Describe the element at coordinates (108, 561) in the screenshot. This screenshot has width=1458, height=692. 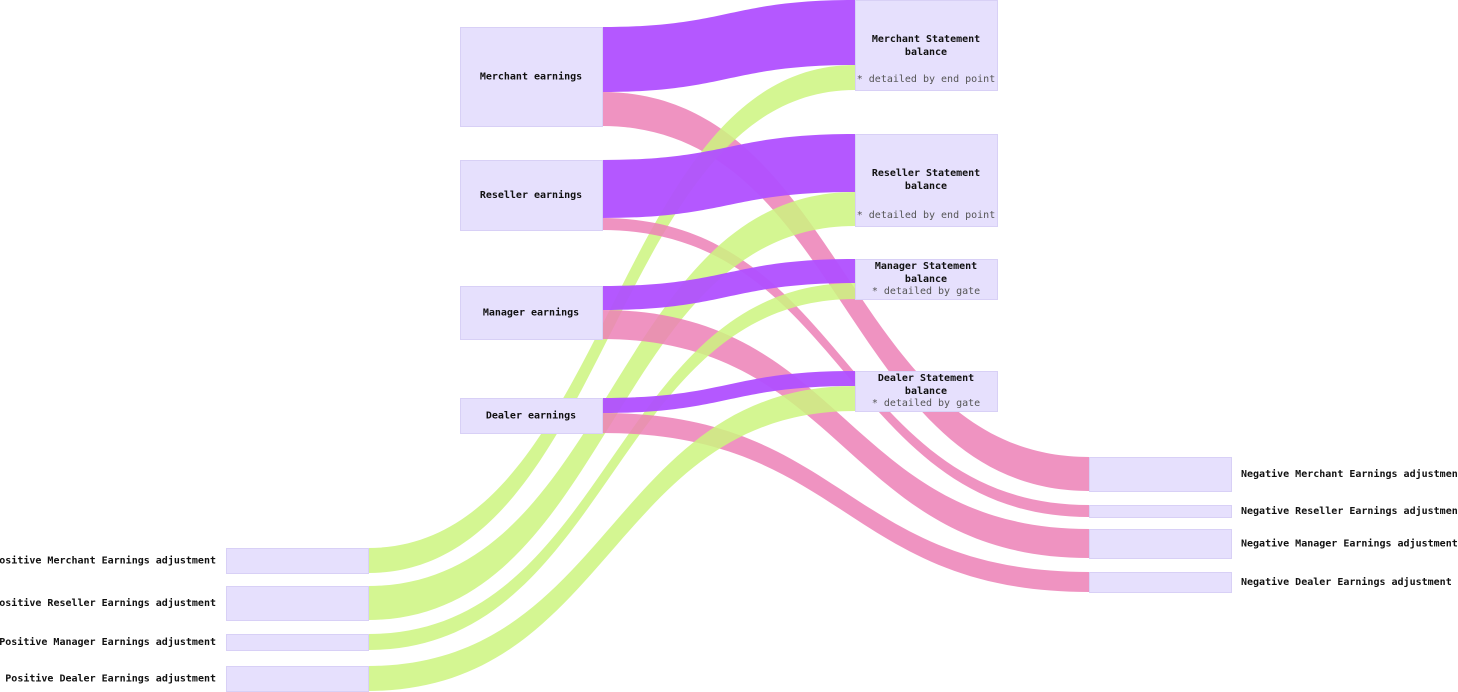
I see `node-label: Positive Merchant Earnings adjustment` at that location.